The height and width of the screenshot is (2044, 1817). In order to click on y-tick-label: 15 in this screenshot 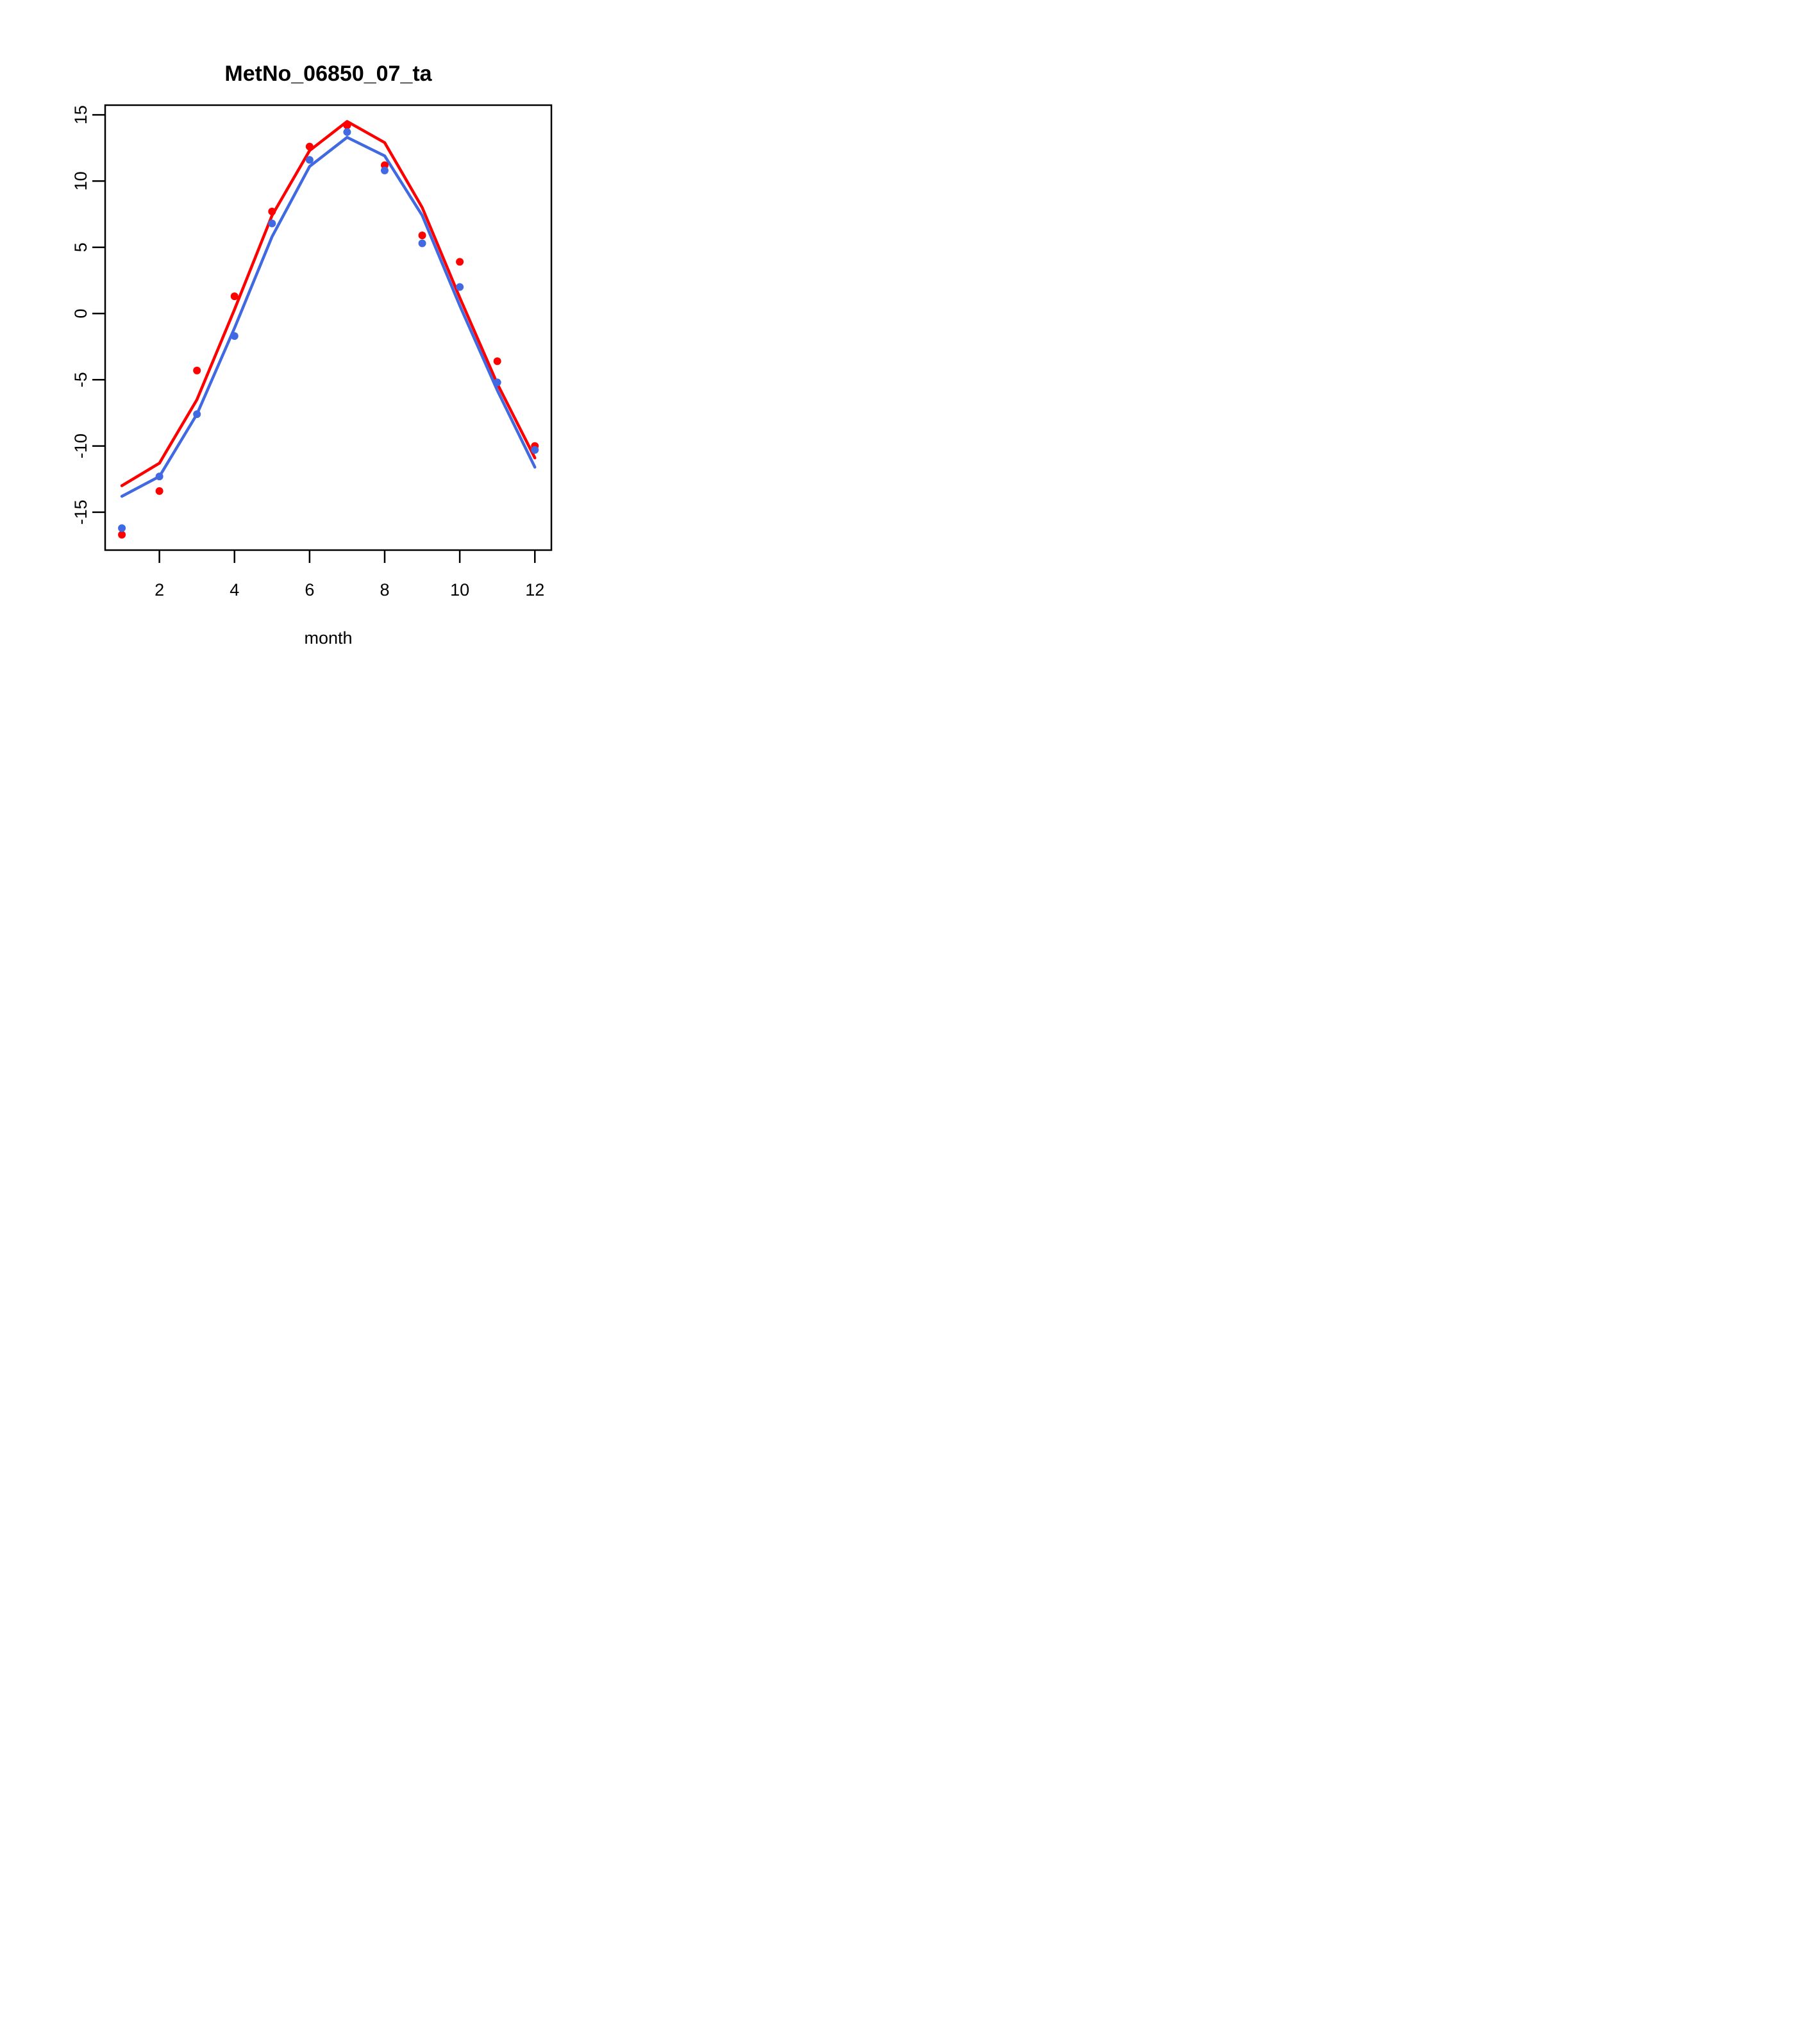, I will do `click(81, 114)`.